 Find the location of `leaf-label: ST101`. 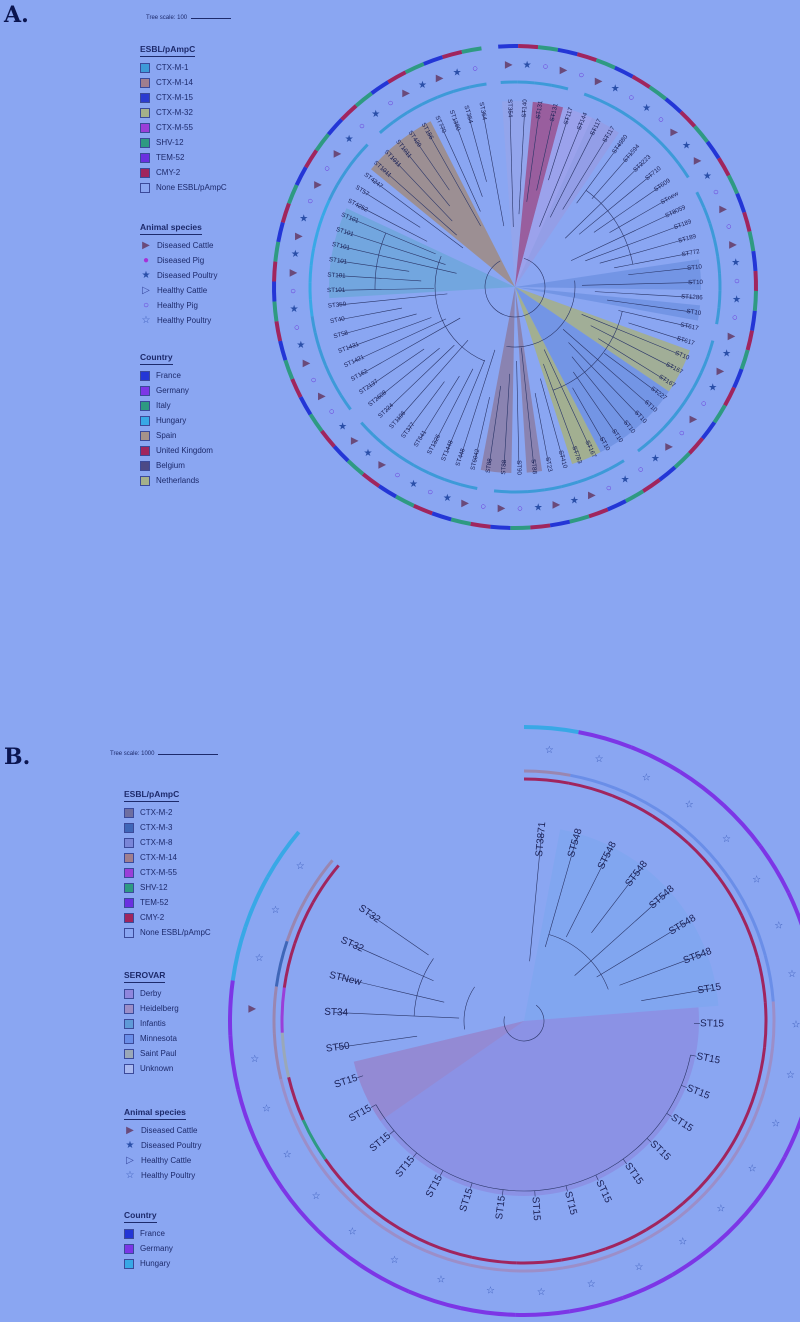

leaf-label: ST101 is located at coordinates (336, 290).